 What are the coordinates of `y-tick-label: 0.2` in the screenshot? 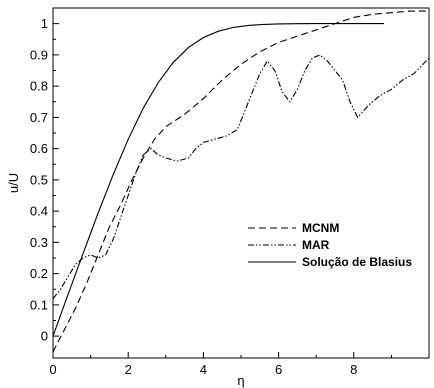 It's located at (39, 273).